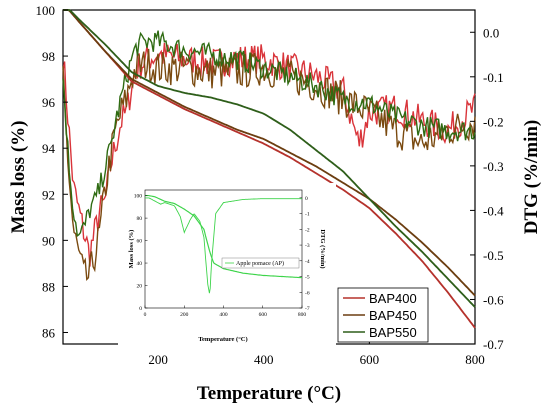 This screenshot has height=409, width=550. Describe the element at coordinates (140, 264) in the screenshot. I see `inset-y-left-tick-label: 40` at that location.